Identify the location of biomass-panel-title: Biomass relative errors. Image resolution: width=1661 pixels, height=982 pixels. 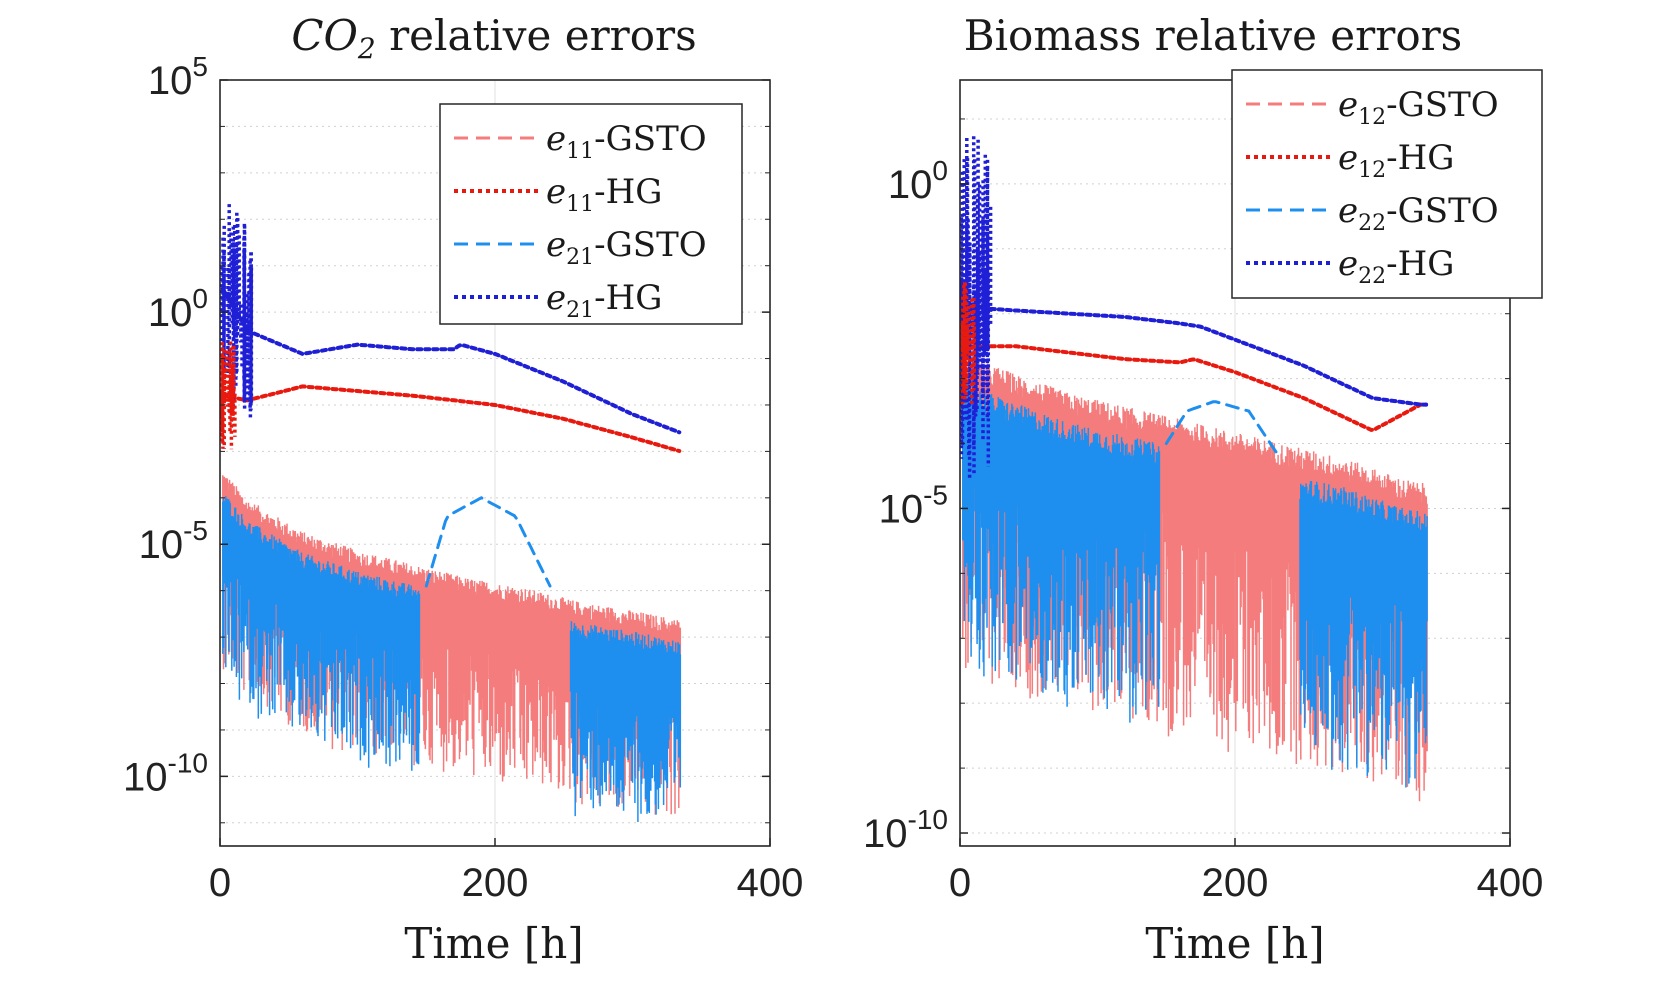
(1213, 35).